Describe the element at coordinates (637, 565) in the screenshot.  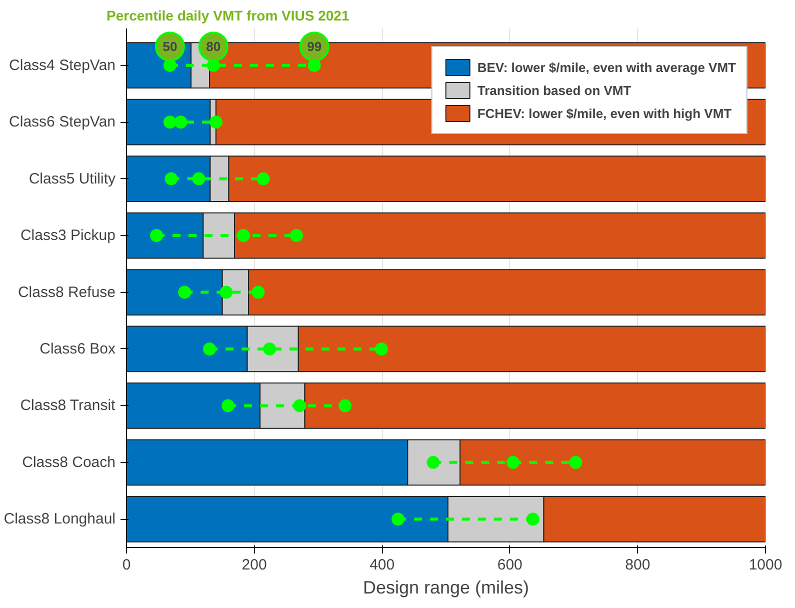
I see `x-tick-label: 800` at that location.